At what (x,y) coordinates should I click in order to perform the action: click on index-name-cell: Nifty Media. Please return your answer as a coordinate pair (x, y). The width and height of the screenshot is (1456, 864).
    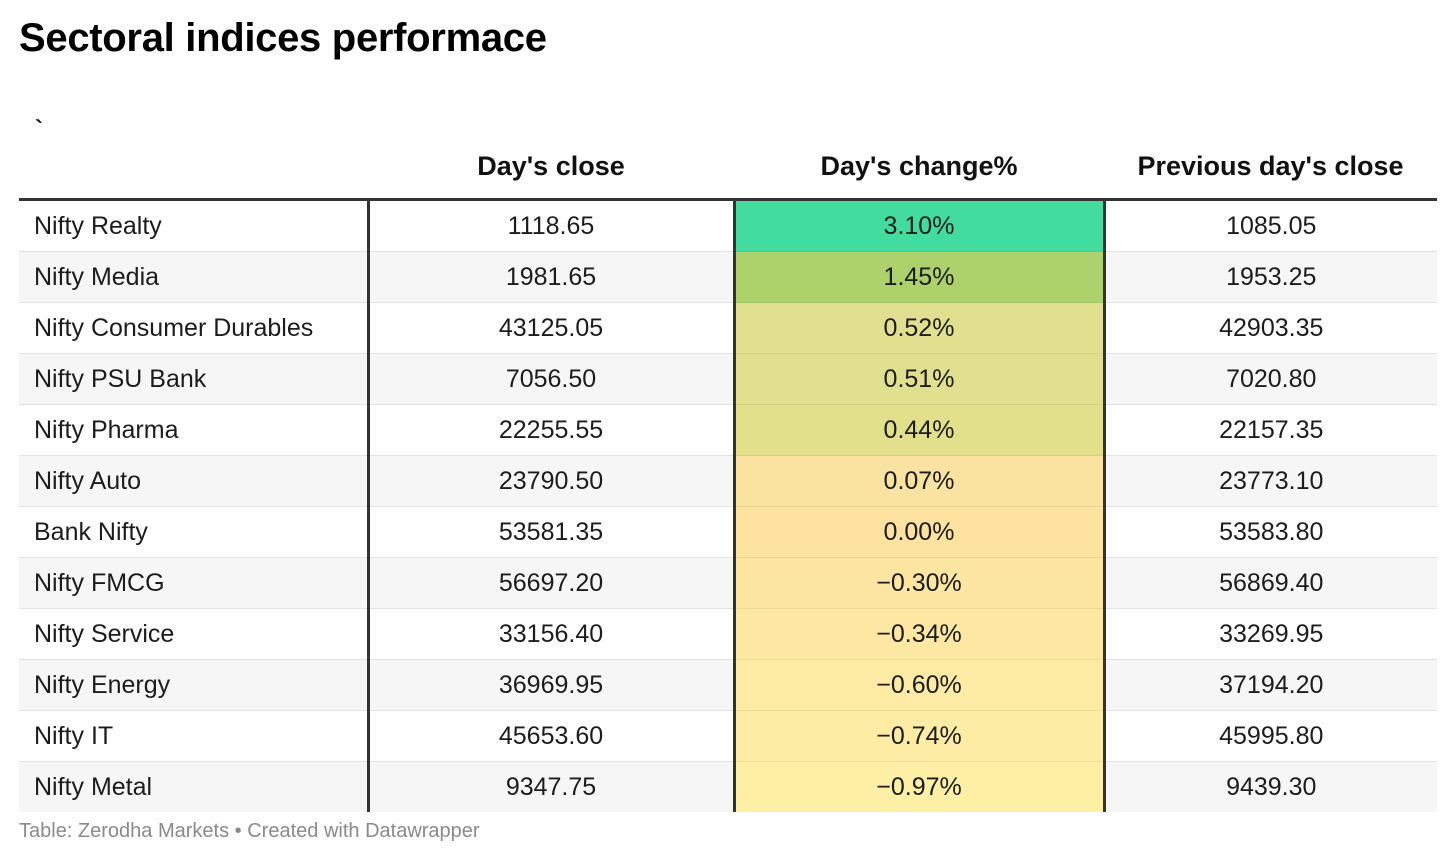
    Looking at the image, I should click on (194, 277).